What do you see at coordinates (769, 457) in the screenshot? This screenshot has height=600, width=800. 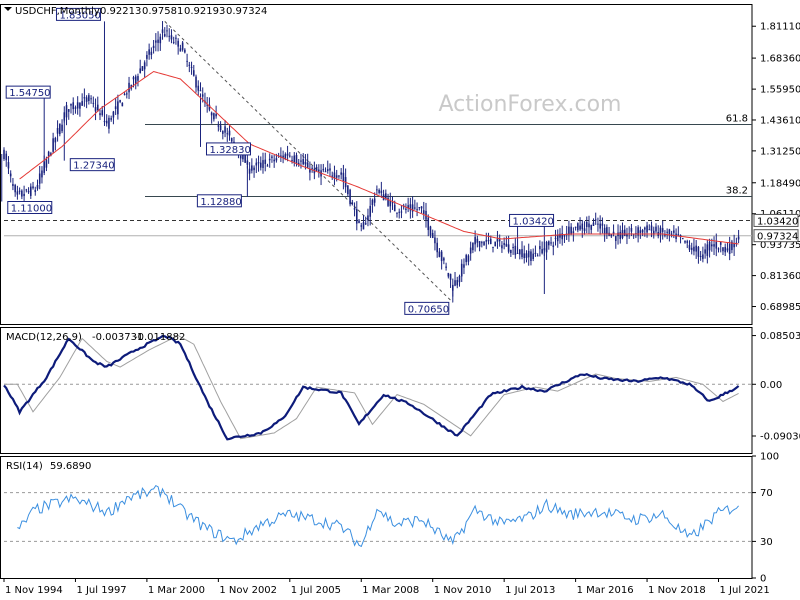 I see `rsi-y-tick-label-0: 100` at bounding box center [769, 457].